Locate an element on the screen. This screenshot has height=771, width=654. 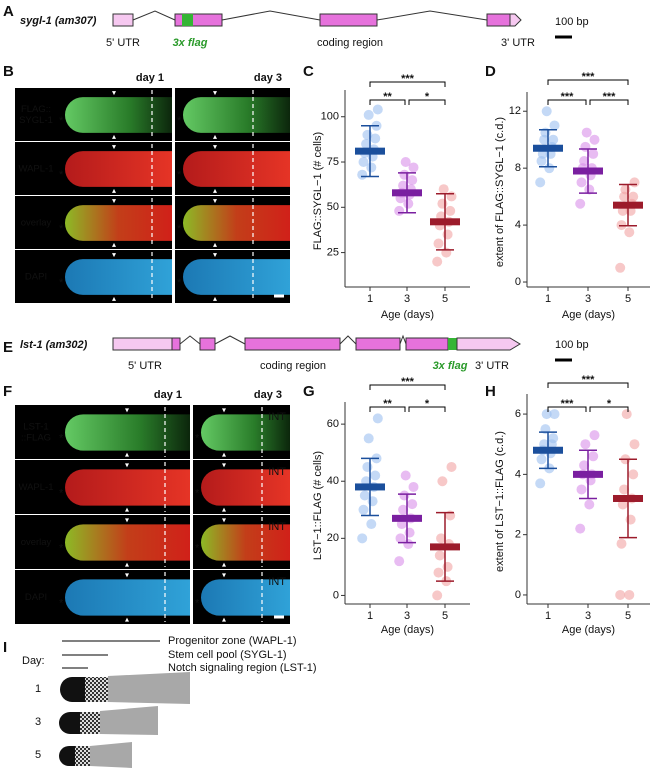
channel-label: WAPL-1 is located at coordinates (35, 169).